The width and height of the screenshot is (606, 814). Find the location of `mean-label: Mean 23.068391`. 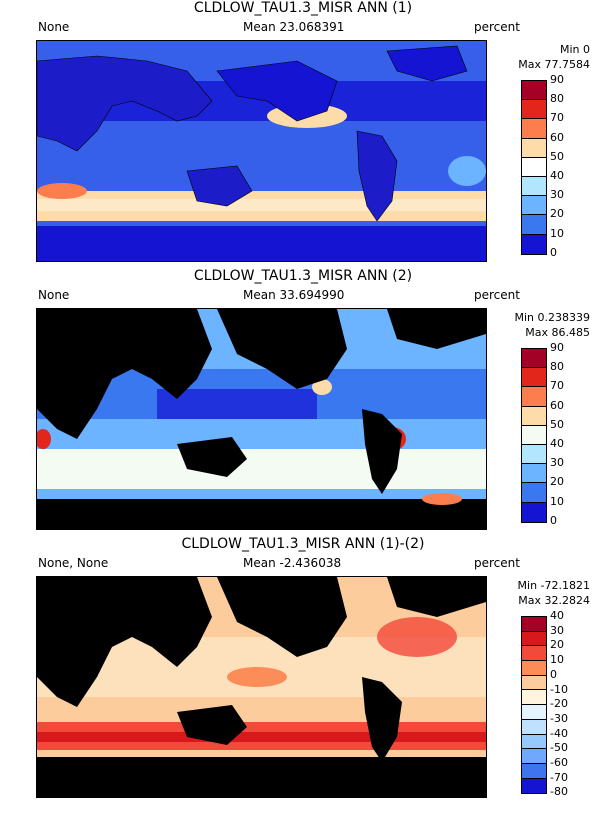

mean-label: Mean 23.068391 is located at coordinates (294, 27).